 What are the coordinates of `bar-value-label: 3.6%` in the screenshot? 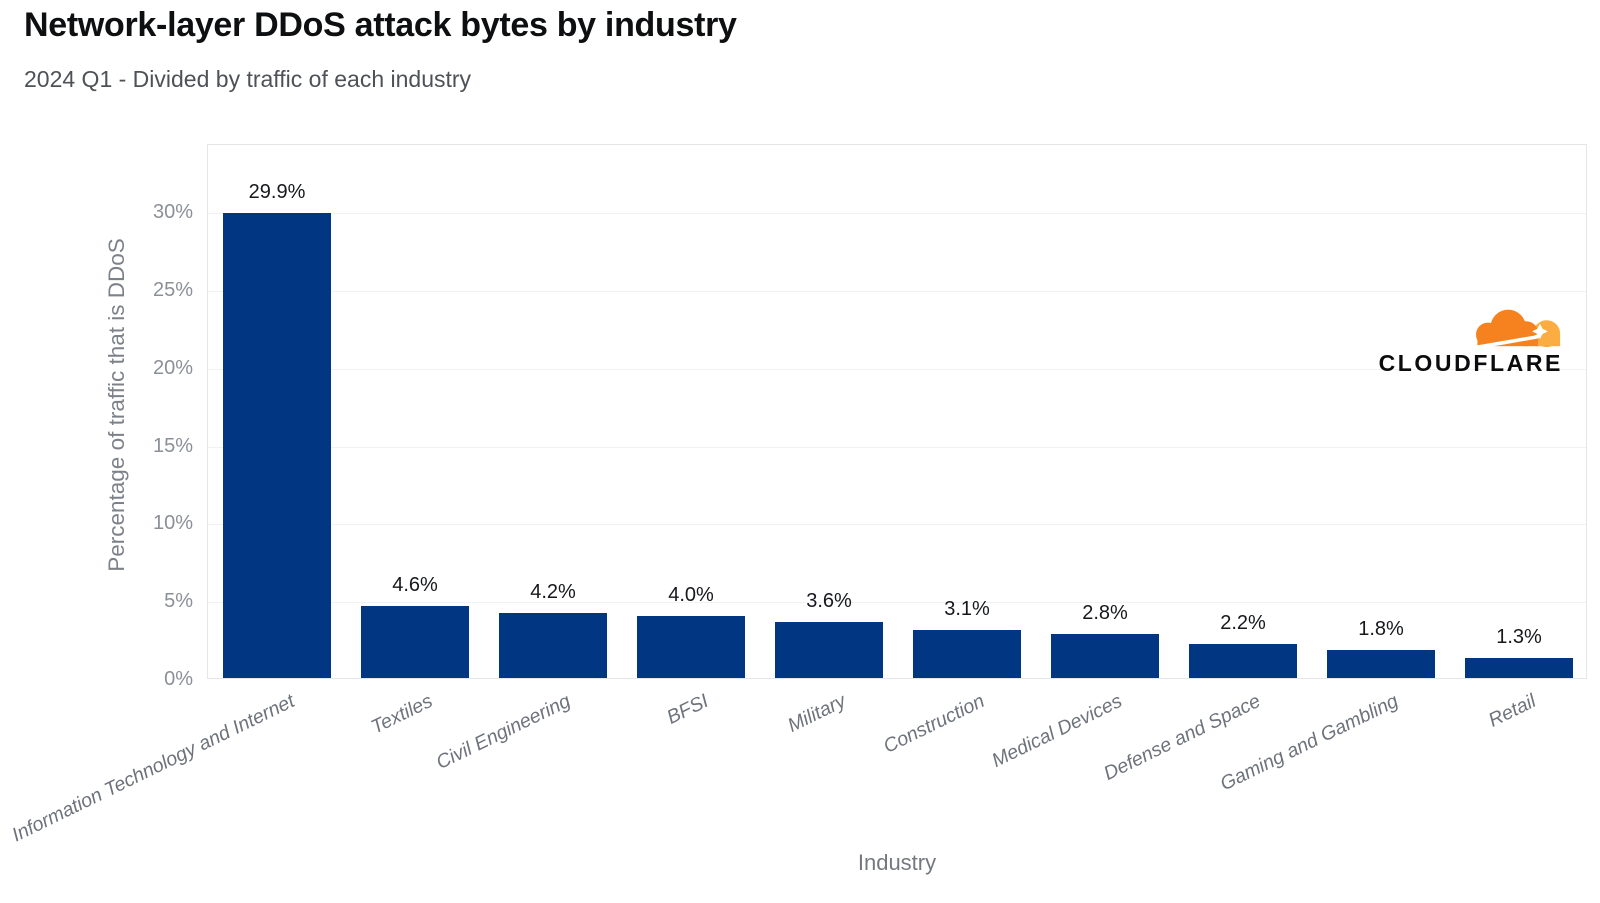 It's located at (829, 601).